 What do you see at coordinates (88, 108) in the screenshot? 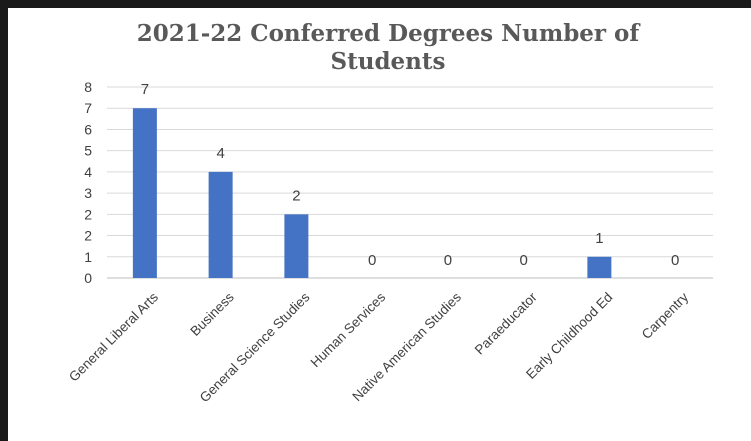
I see `y-tick-label: 7` at bounding box center [88, 108].